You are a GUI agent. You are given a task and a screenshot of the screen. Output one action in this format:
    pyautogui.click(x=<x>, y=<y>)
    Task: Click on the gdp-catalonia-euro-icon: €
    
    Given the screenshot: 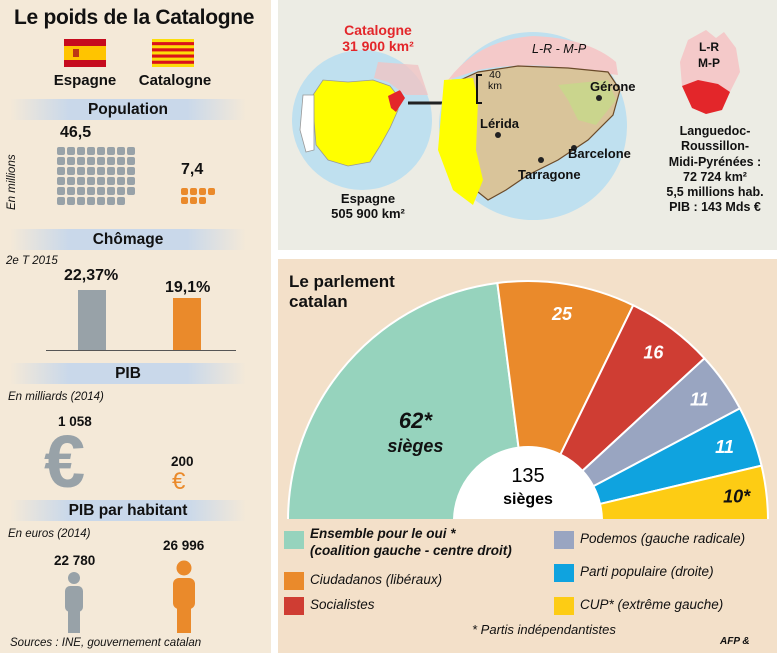 What is the action you would take?
    pyautogui.click(x=179, y=481)
    